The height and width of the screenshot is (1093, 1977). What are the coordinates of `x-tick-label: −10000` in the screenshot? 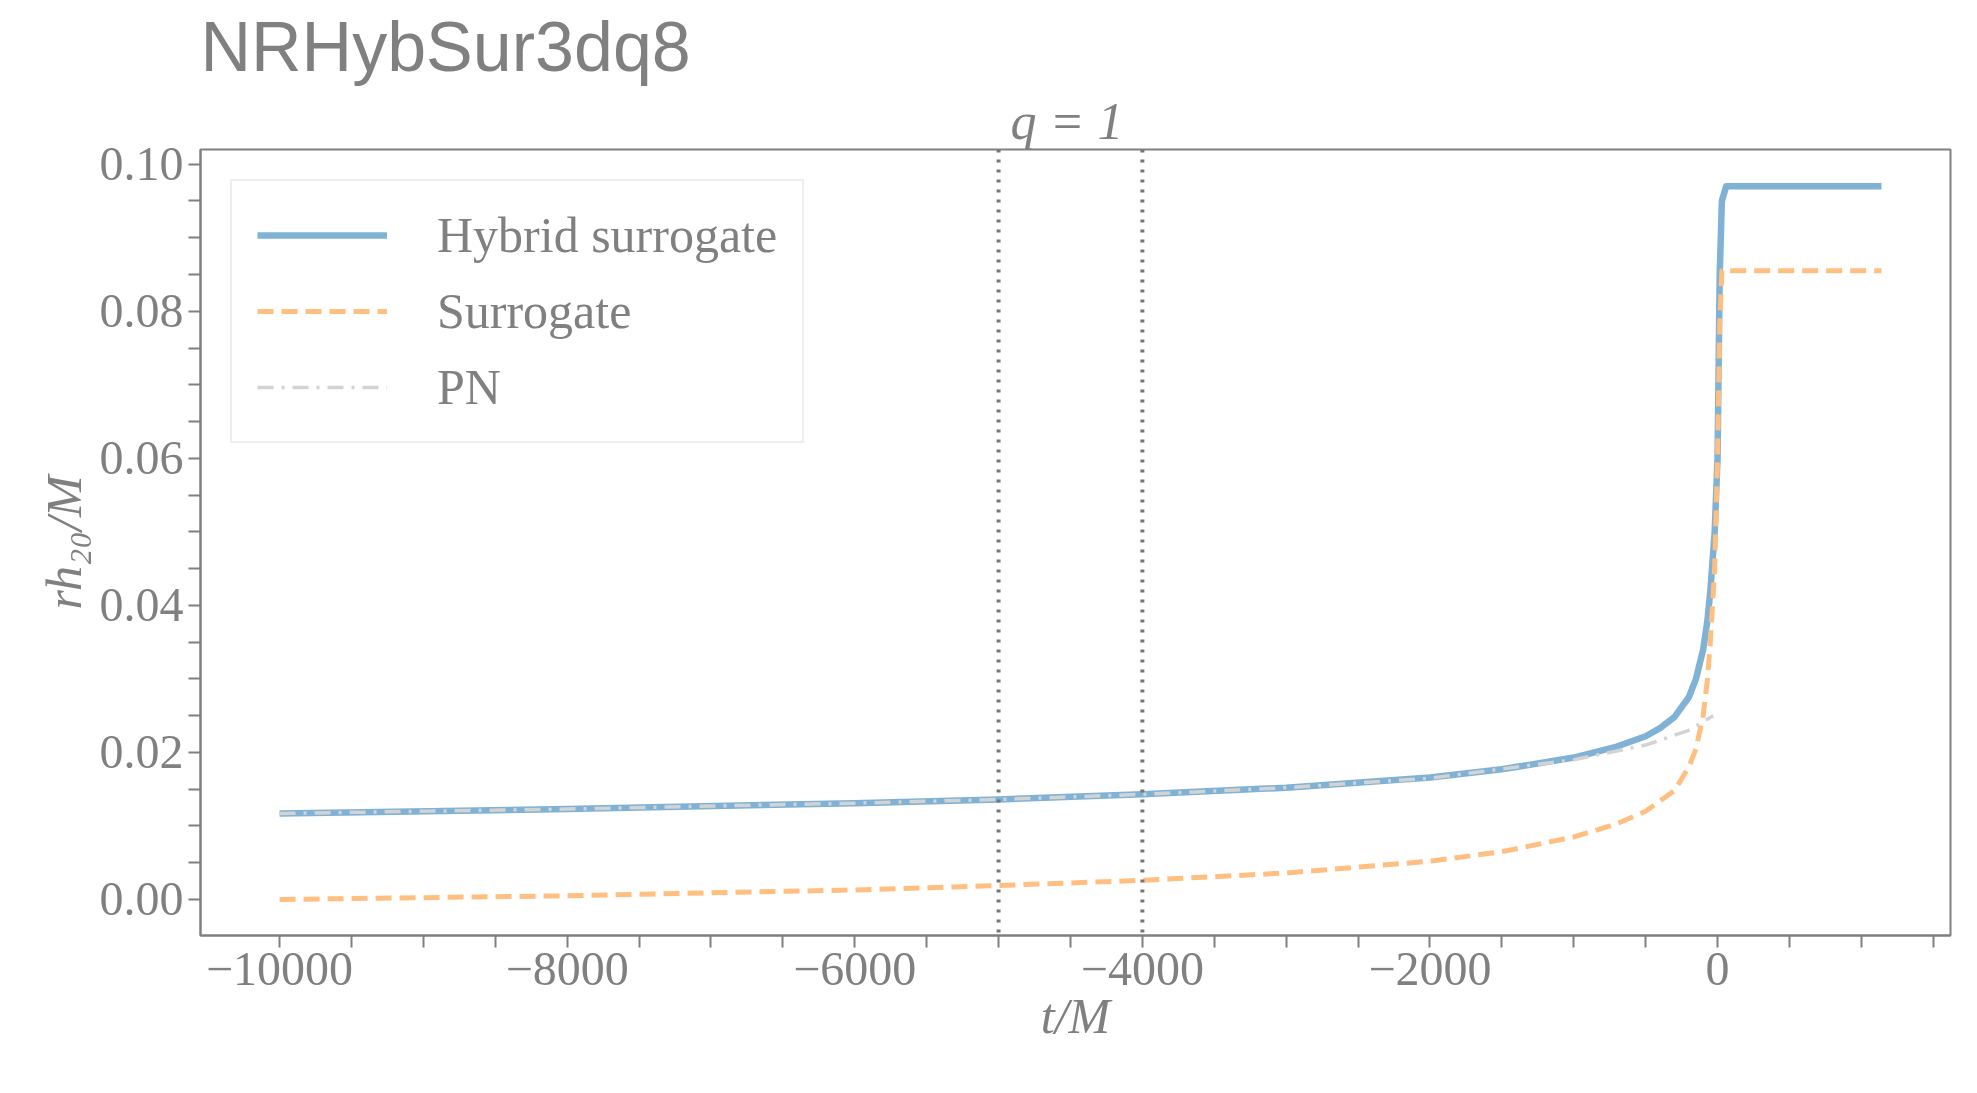 It's located at (280, 968).